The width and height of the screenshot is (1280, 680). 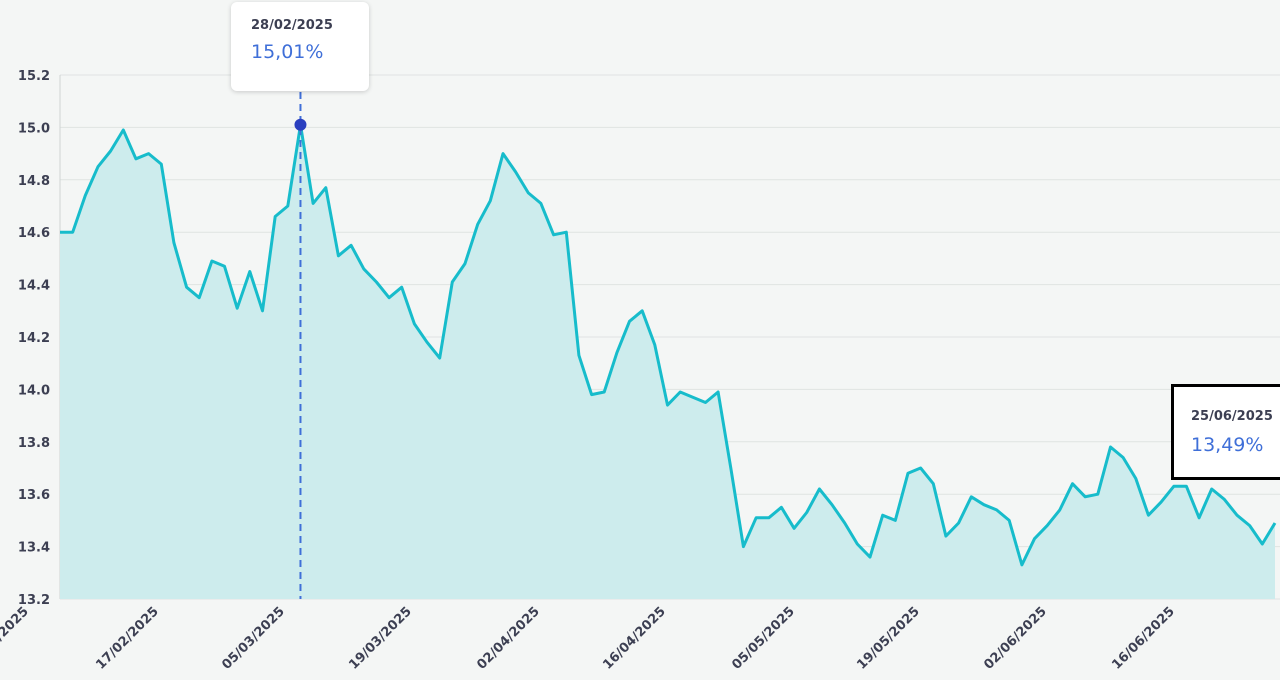 I want to click on x-tick-label: 19/03/2025, so click(x=380, y=638).